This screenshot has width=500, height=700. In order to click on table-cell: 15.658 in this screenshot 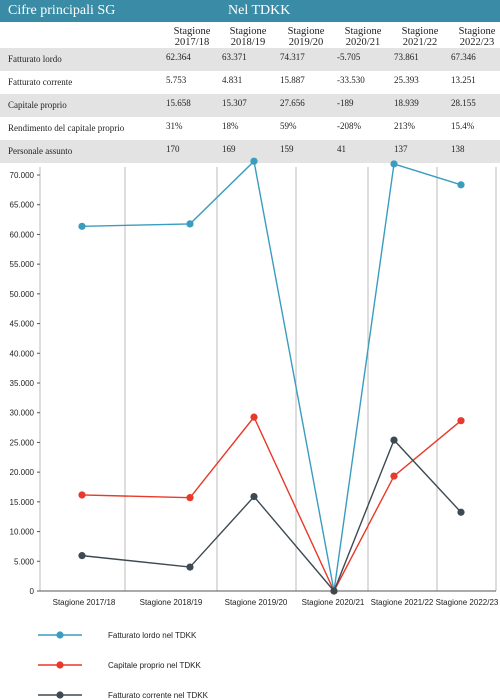, I will do `click(178, 103)`.